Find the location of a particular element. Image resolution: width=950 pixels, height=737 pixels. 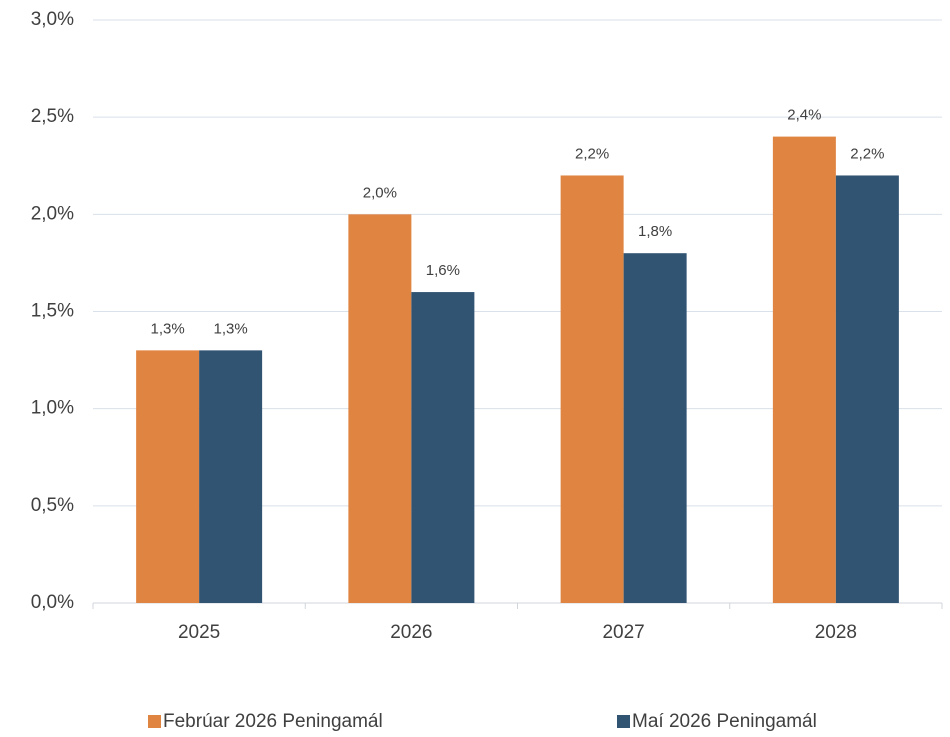

value-label: 1,8% is located at coordinates (655, 231).